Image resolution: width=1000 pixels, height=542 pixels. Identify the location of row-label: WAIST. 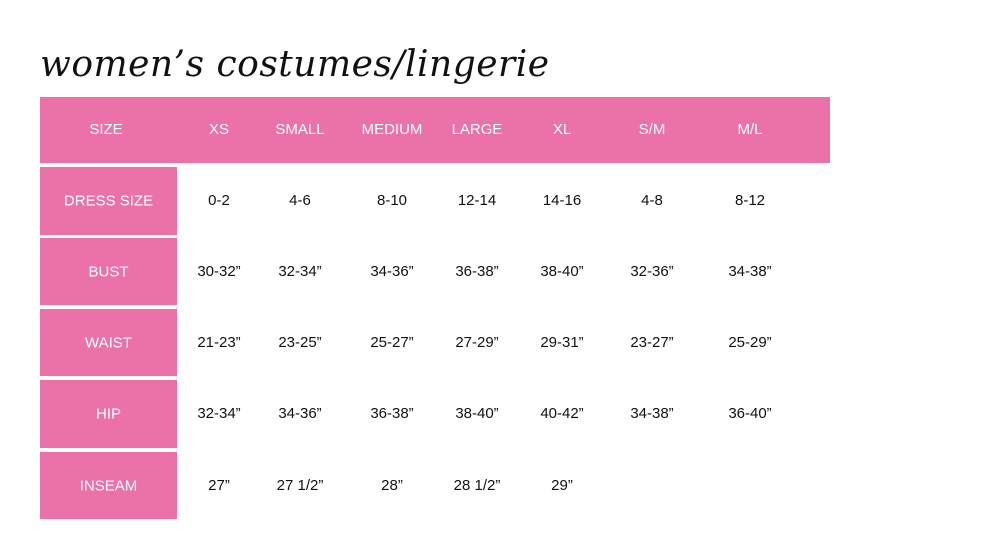
(108, 342).